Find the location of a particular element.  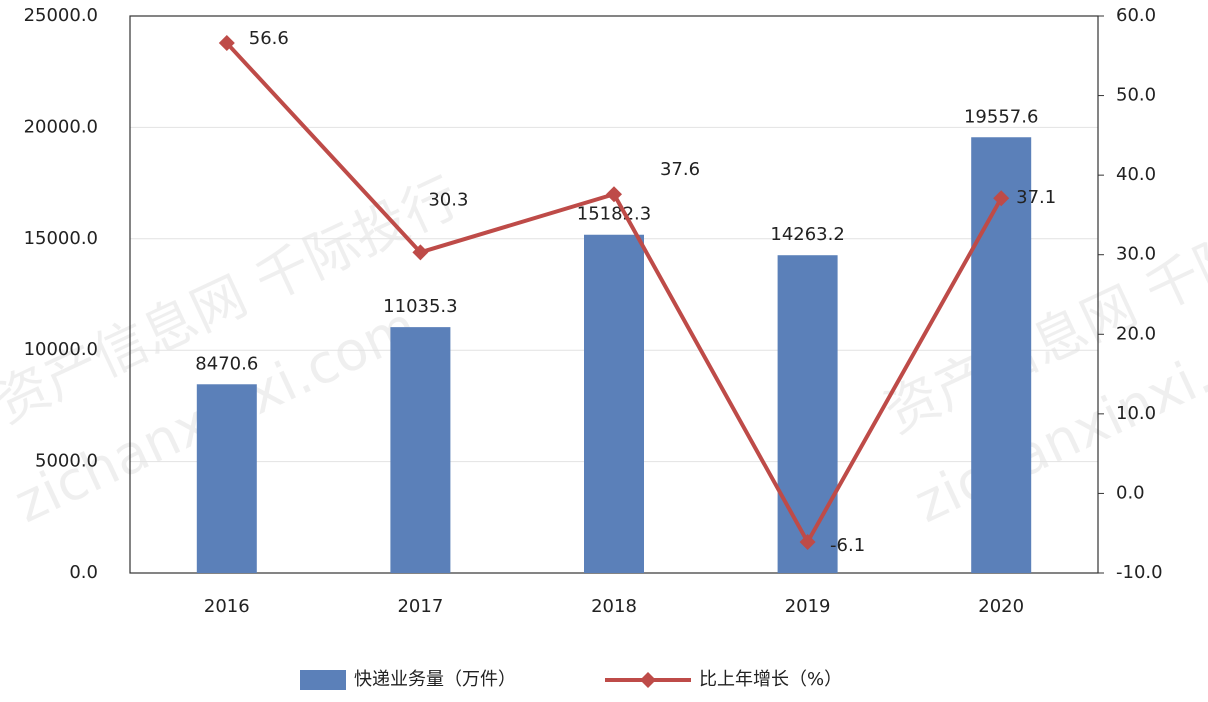

y-tick-label: 10000.0 is located at coordinates (61, 349).